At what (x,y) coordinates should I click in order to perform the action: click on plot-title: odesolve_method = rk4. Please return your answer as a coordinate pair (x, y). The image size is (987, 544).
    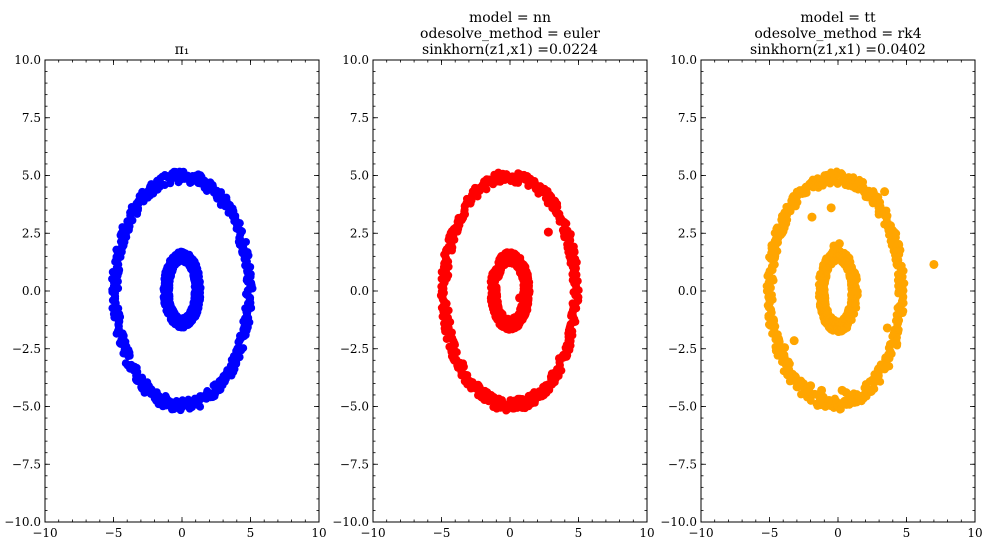
    Looking at the image, I should click on (837, 34).